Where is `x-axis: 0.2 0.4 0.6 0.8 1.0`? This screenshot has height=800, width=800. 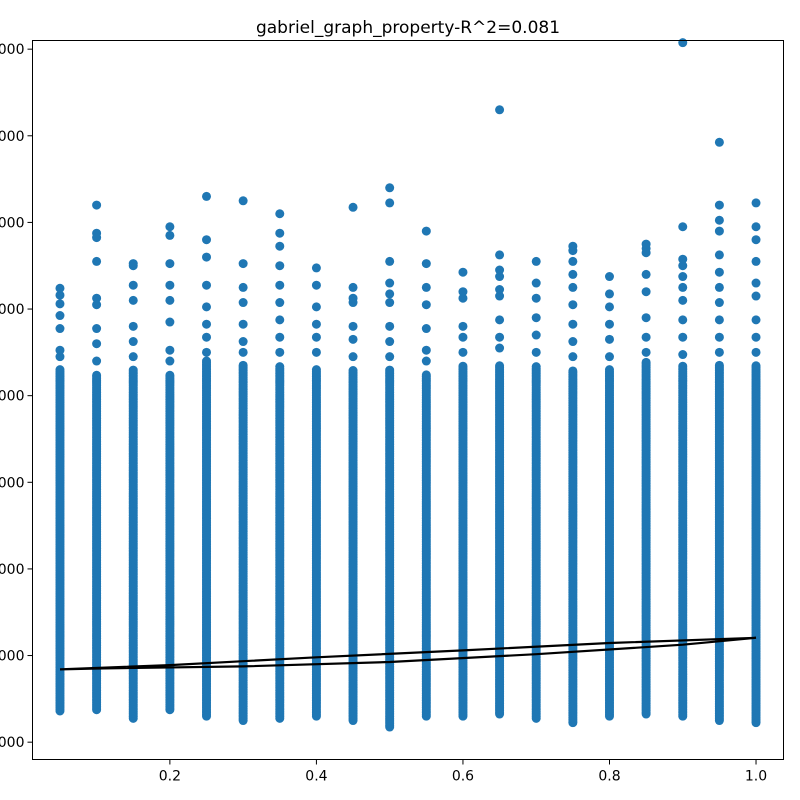 x-axis: 0.2 0.4 0.6 0.8 1.0 is located at coordinates (463, 772).